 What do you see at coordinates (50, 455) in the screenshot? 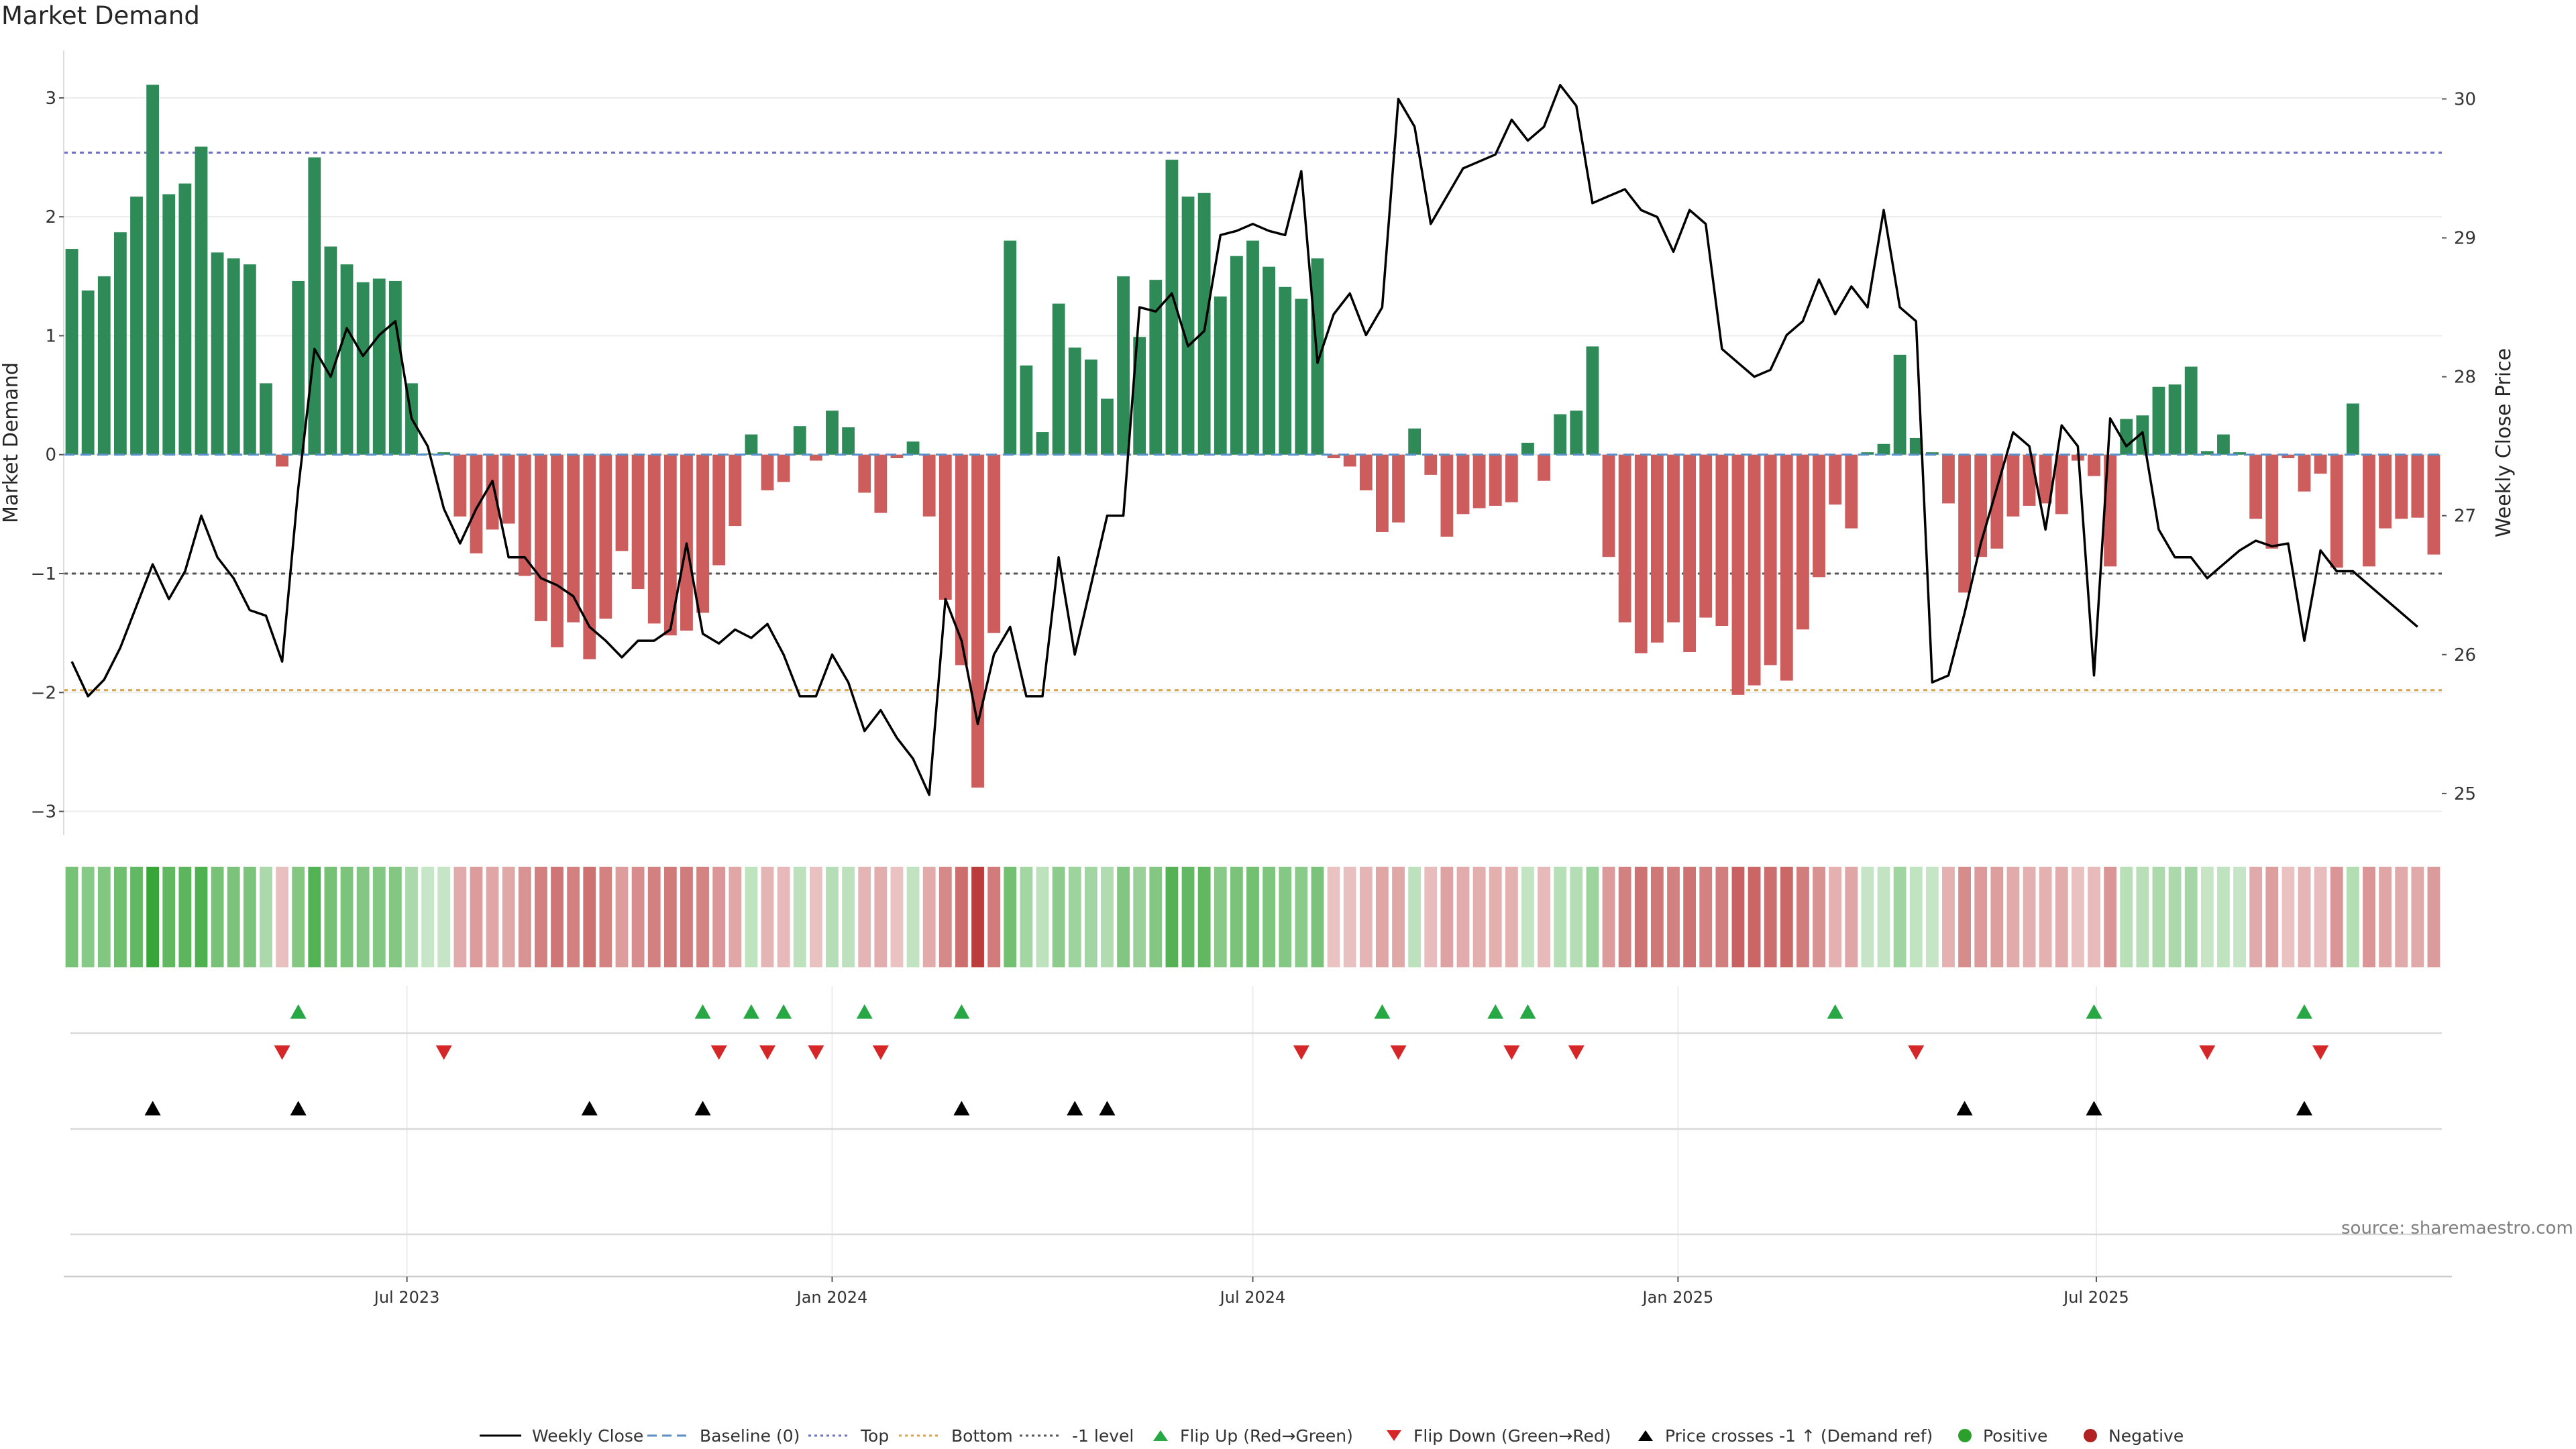
I see `y-tick-label: 0` at bounding box center [50, 455].